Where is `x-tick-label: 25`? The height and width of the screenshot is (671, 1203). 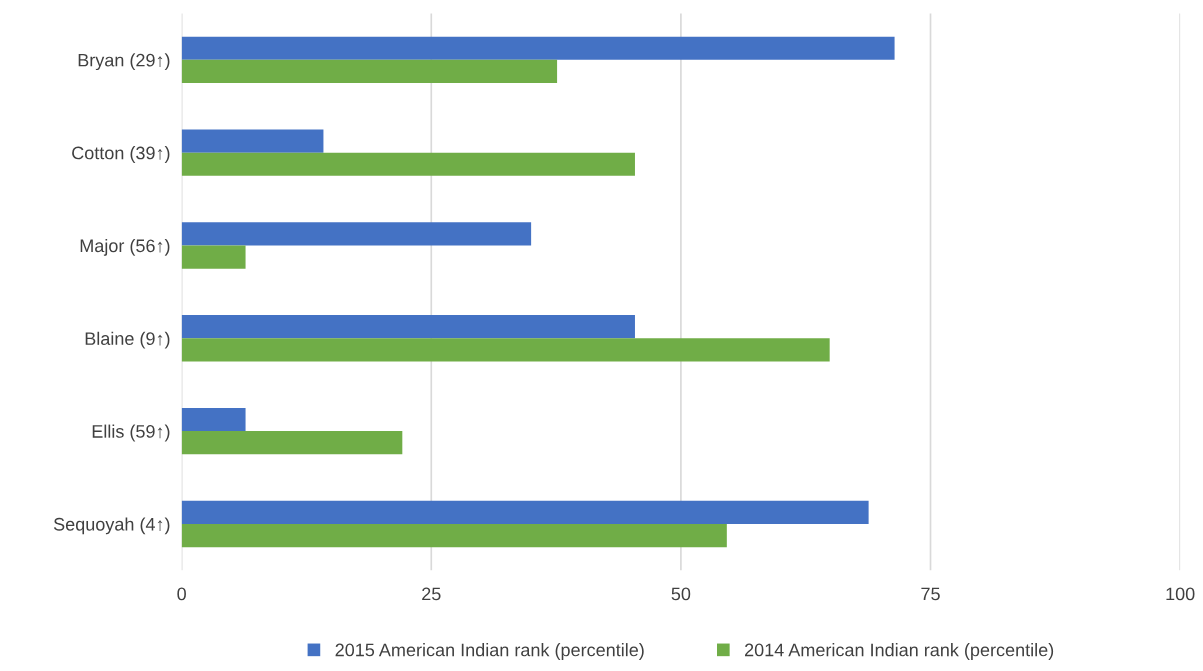
x-tick-label: 25 is located at coordinates (431, 594).